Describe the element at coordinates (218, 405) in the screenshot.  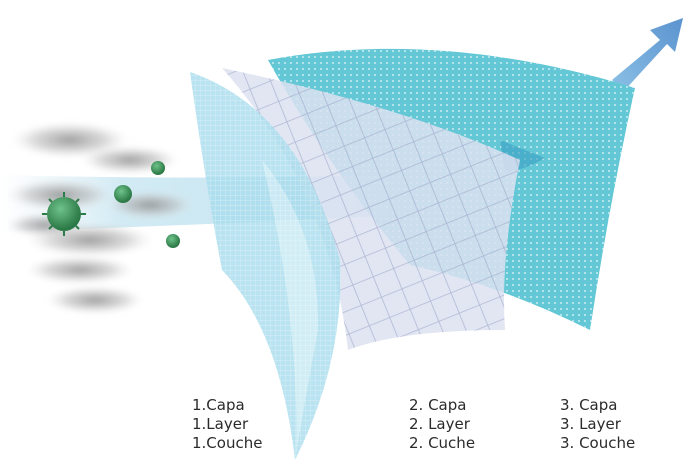
I see `layer-1-label-es: 1.Capa` at that location.